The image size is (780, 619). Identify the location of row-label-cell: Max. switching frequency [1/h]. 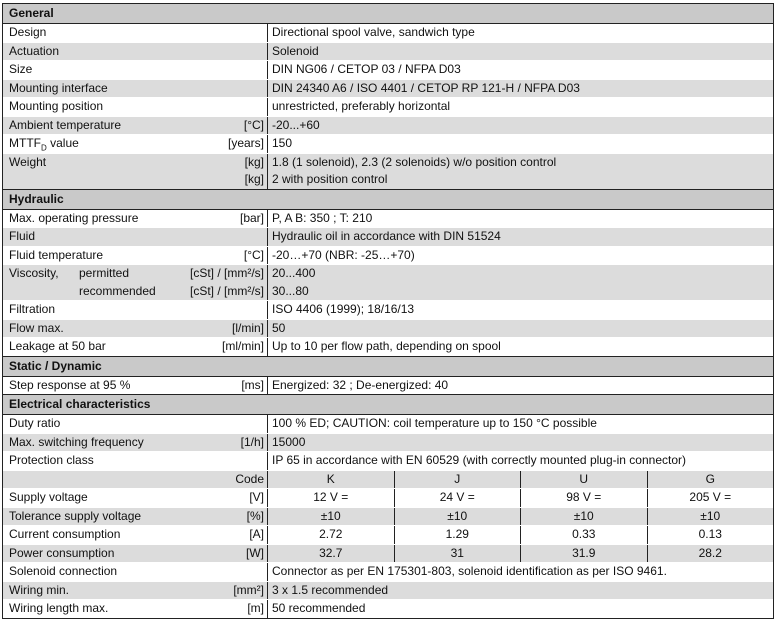
(135, 442).